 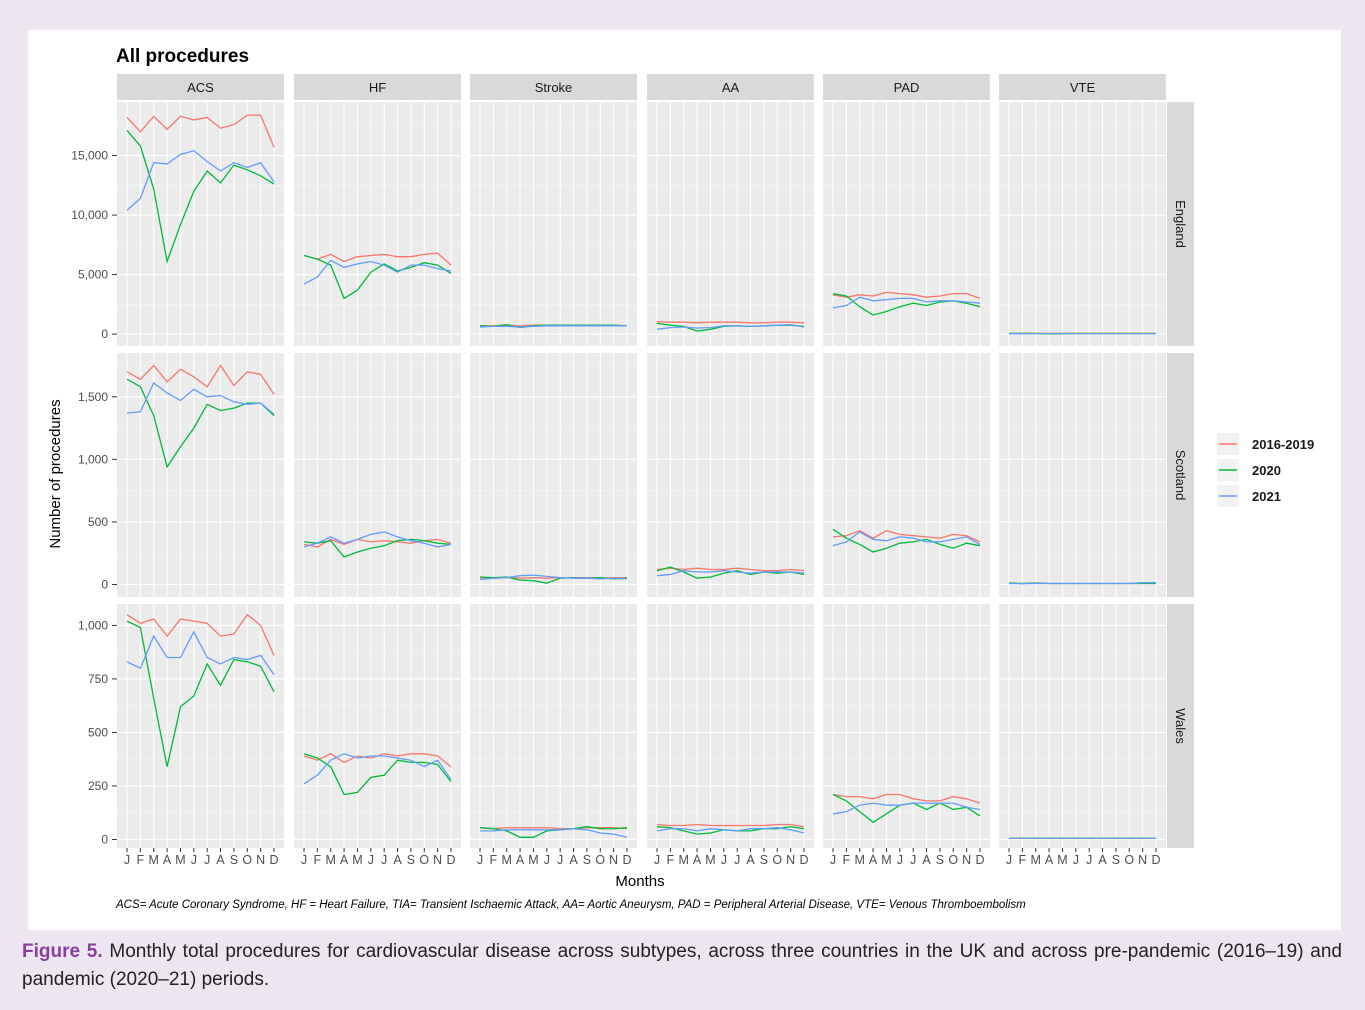 I want to click on column-strip-aa, so click(x=730, y=87).